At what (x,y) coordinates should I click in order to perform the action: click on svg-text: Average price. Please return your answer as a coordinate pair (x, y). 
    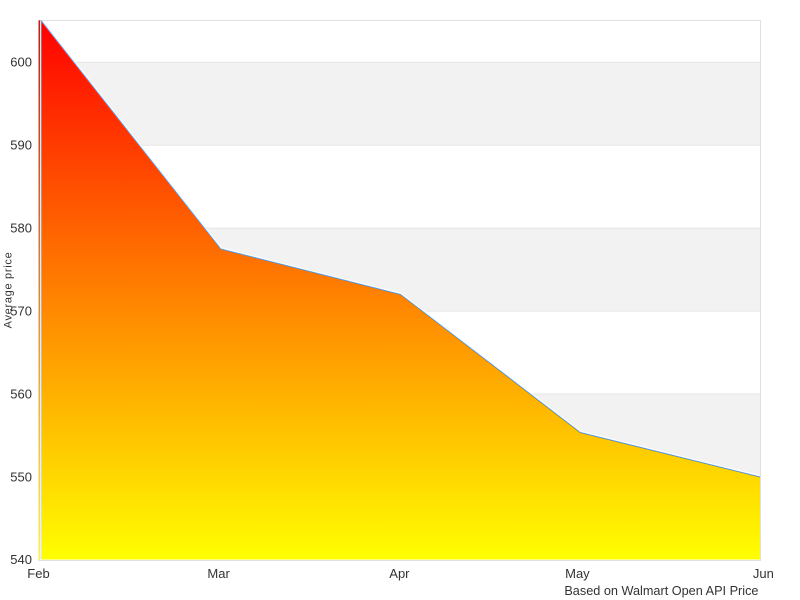
    Looking at the image, I should click on (9, 290).